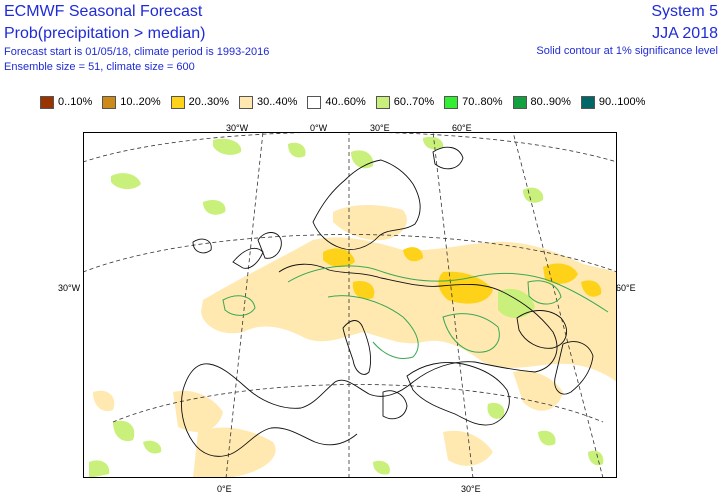 This screenshot has width=724, height=498. Describe the element at coordinates (75, 102) in the screenshot. I see `legend-label: 0..10%` at that location.